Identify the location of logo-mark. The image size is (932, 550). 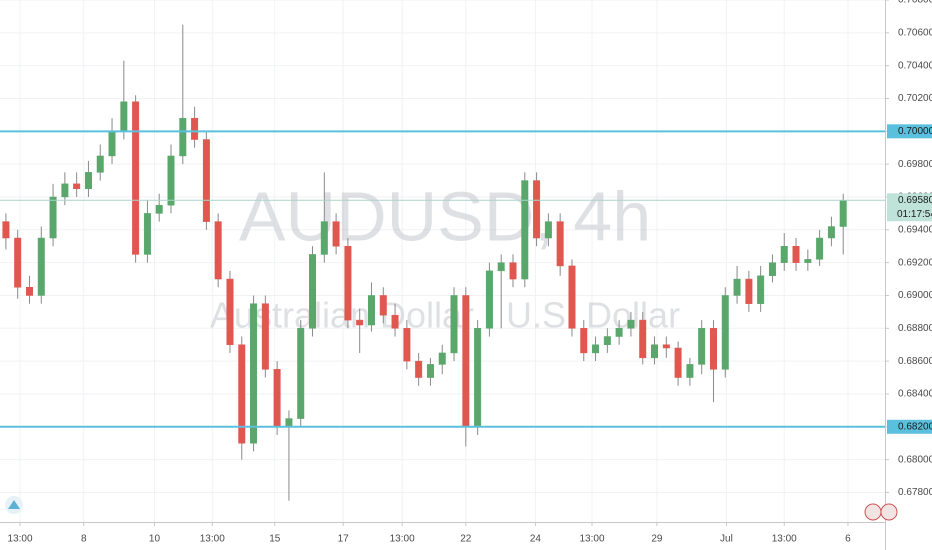
(14, 504).